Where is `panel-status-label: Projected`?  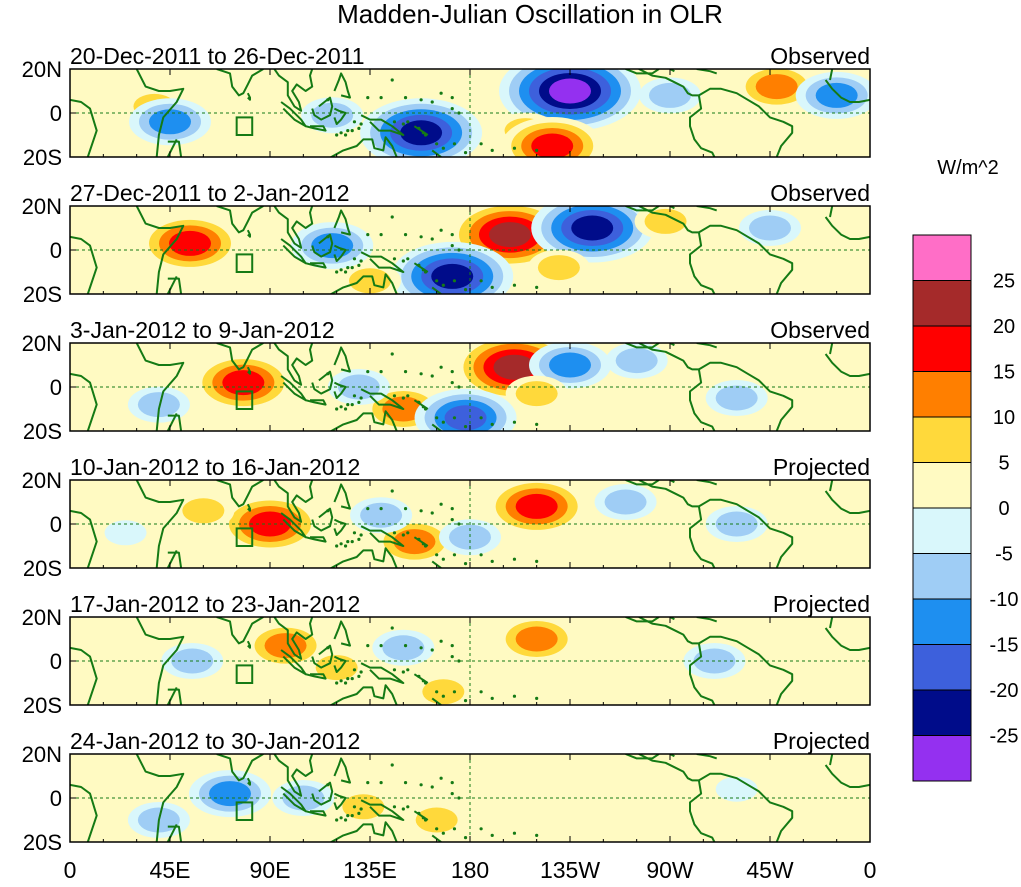 panel-status-label: Projected is located at coordinates (821, 467).